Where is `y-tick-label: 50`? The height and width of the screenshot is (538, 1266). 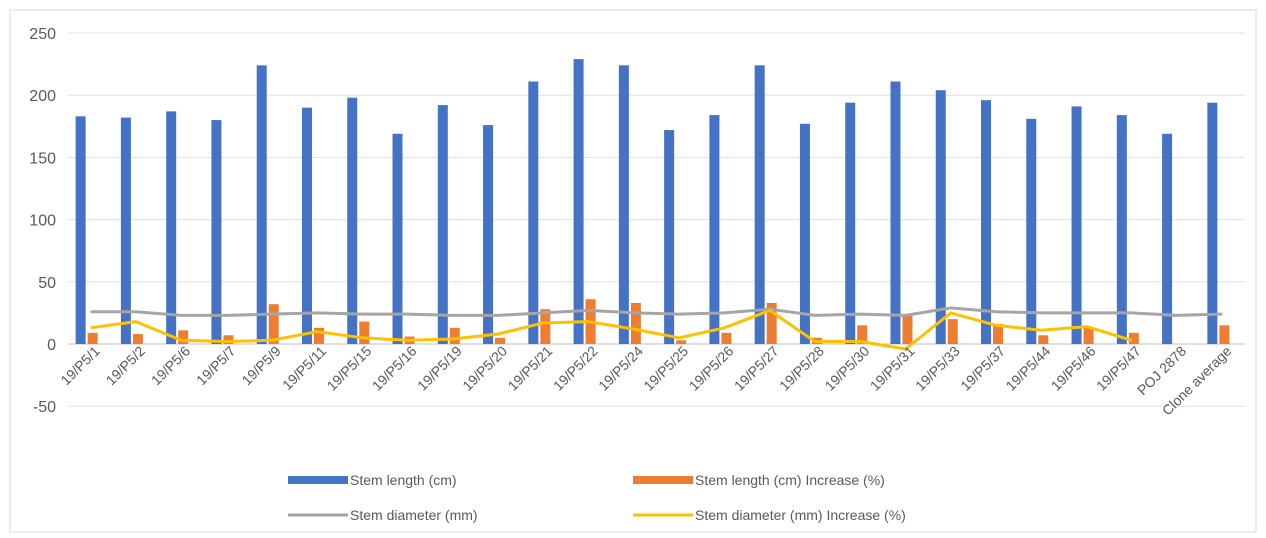
y-tick-label: 50 is located at coordinates (47, 283).